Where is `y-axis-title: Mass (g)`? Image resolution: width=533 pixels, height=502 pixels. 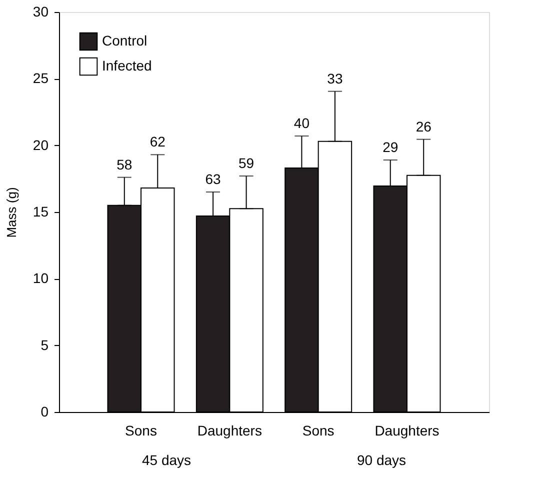
y-axis-title: Mass (g) is located at coordinates (11, 212).